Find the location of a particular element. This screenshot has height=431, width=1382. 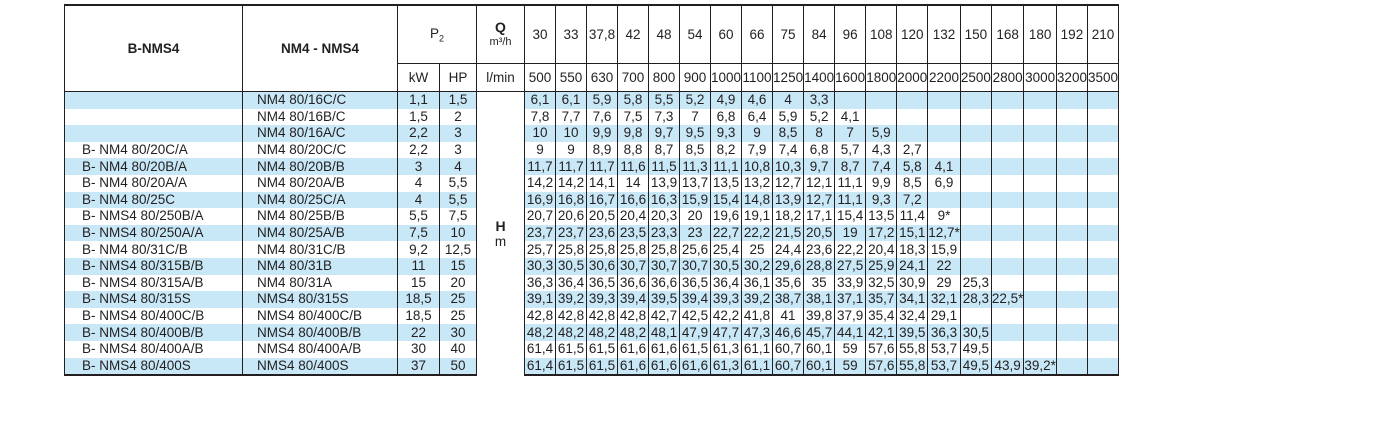

head-value: 25,8 is located at coordinates (571, 249).